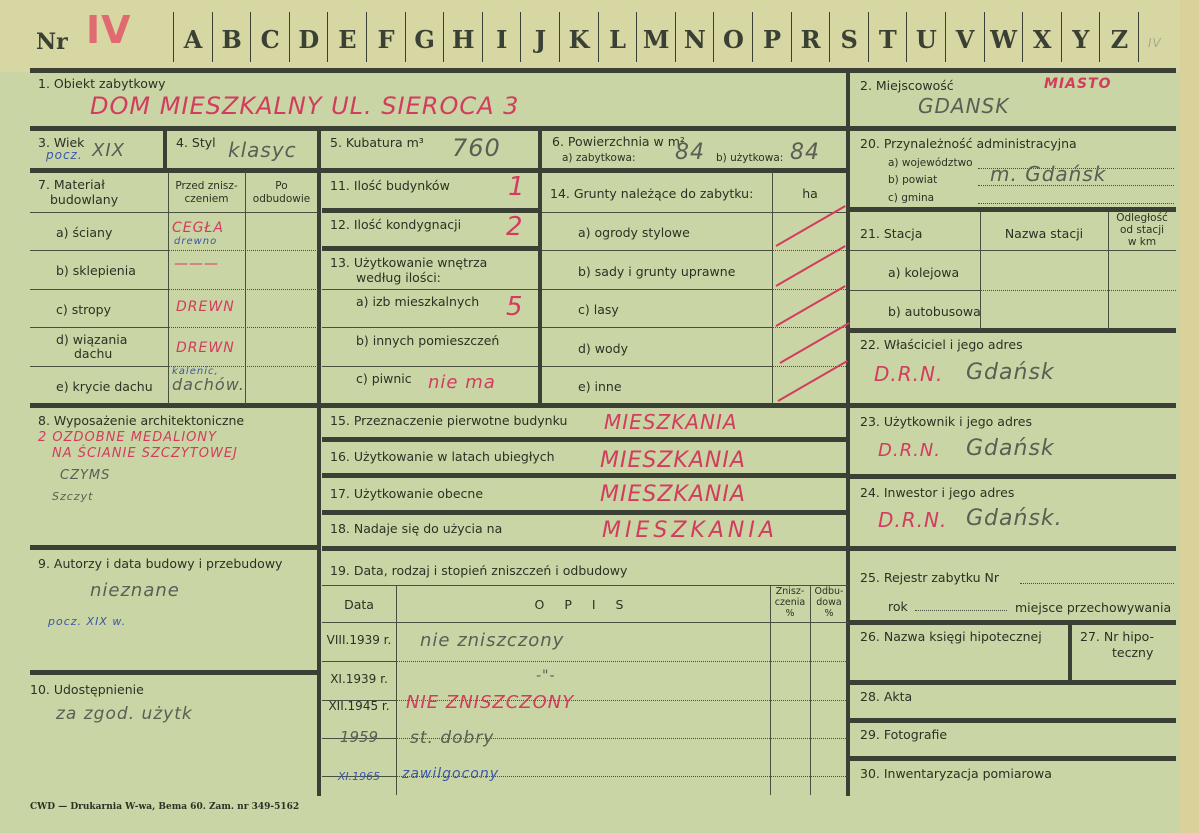 This screenshot has width=1199, height=833. I want to click on section-20-b-value: m. Gdańsk, so click(1048, 174).